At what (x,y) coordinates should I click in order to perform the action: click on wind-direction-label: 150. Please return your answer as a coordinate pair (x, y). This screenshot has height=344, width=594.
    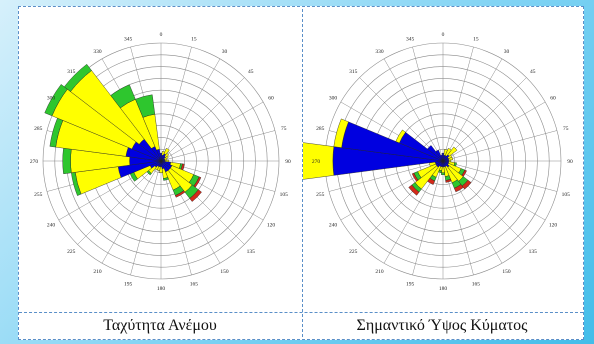
    Looking at the image, I should click on (224, 272).